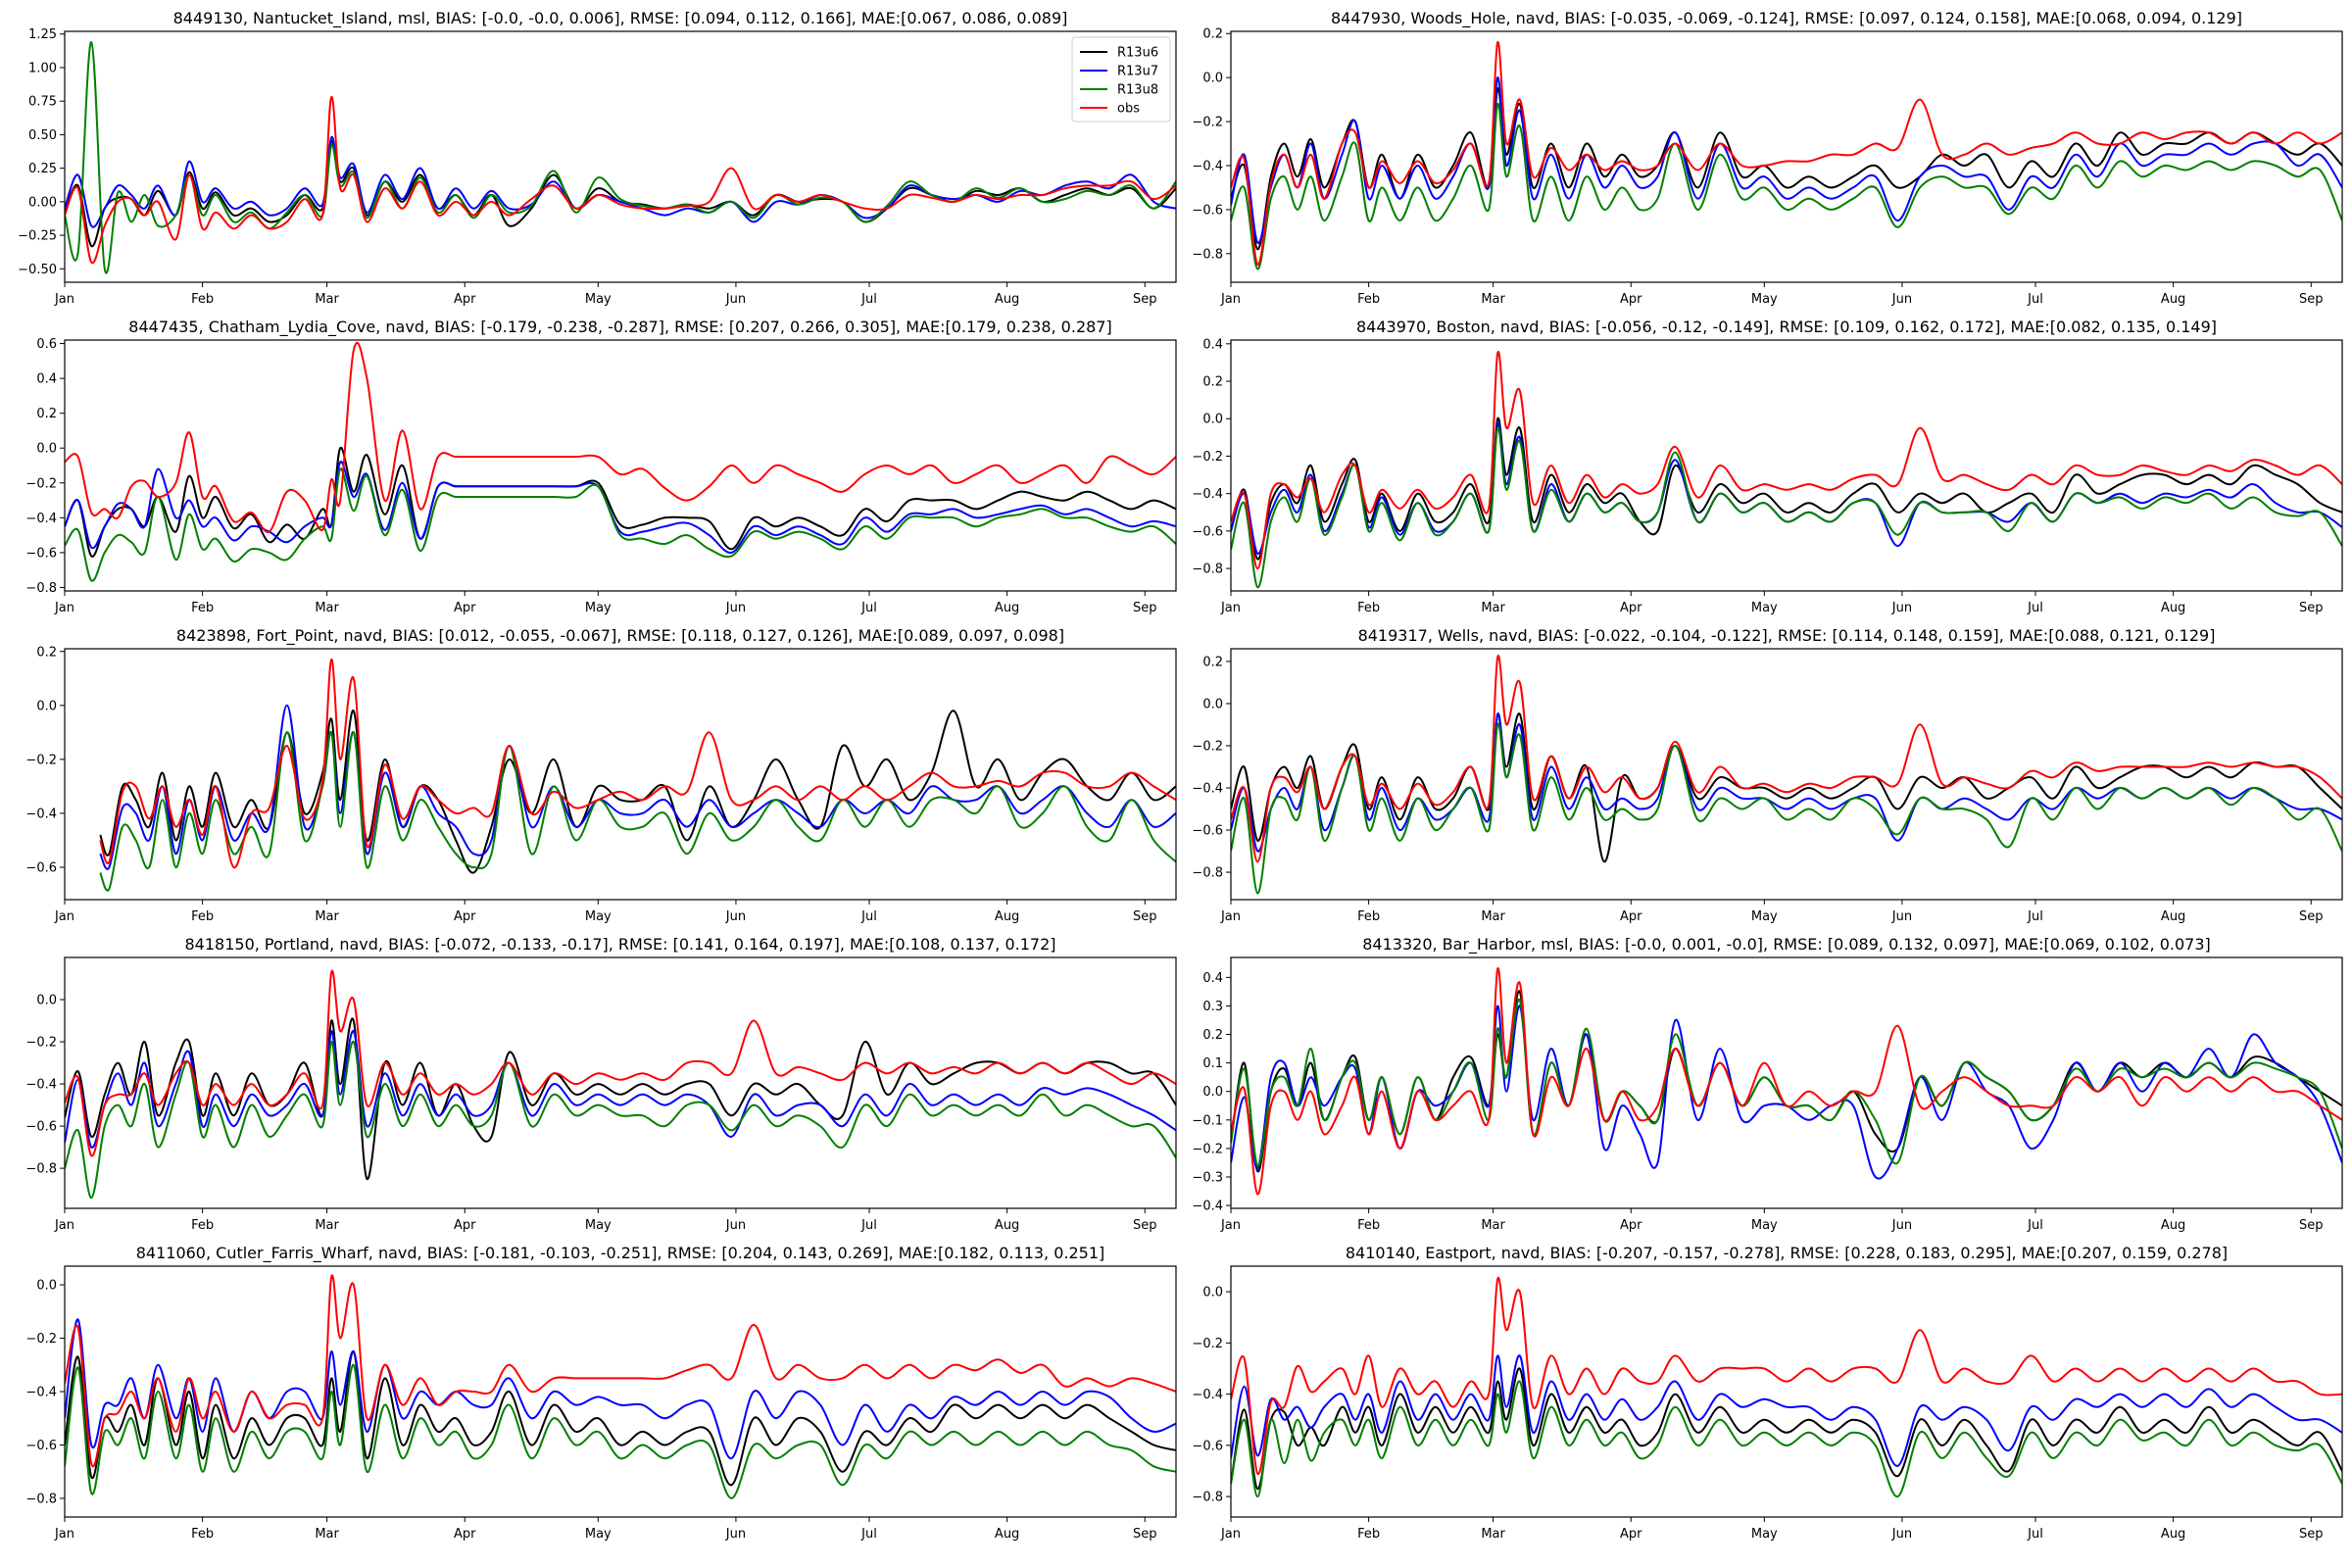 The image size is (2352, 1568). Describe the element at coordinates (1137, 90) in the screenshot. I see `legend-label: R13u8` at that location.